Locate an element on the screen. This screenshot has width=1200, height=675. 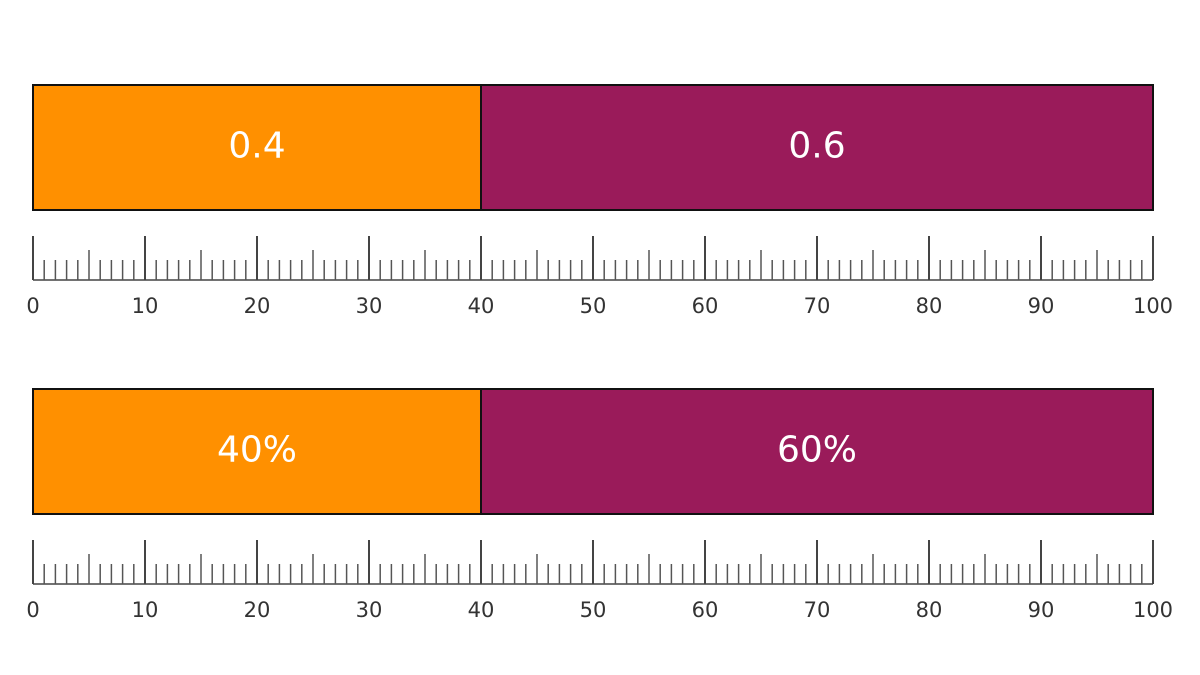
data-label: 40% is located at coordinates (257, 450).